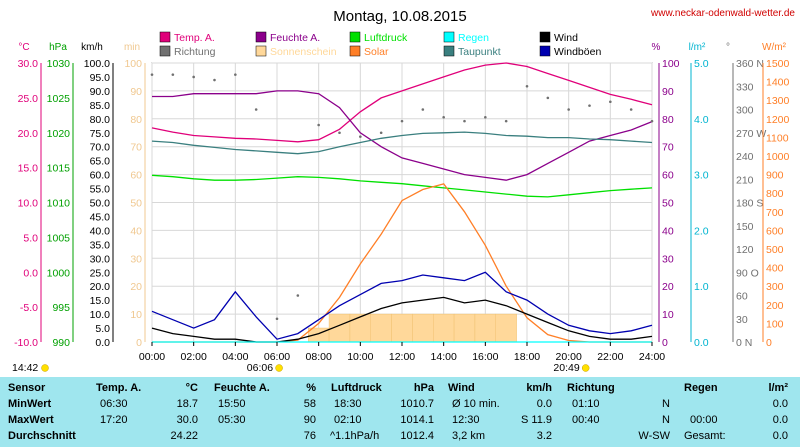 The width and height of the screenshot is (800, 447). I want to click on wind-distance: 3,2 km, so click(469, 436).